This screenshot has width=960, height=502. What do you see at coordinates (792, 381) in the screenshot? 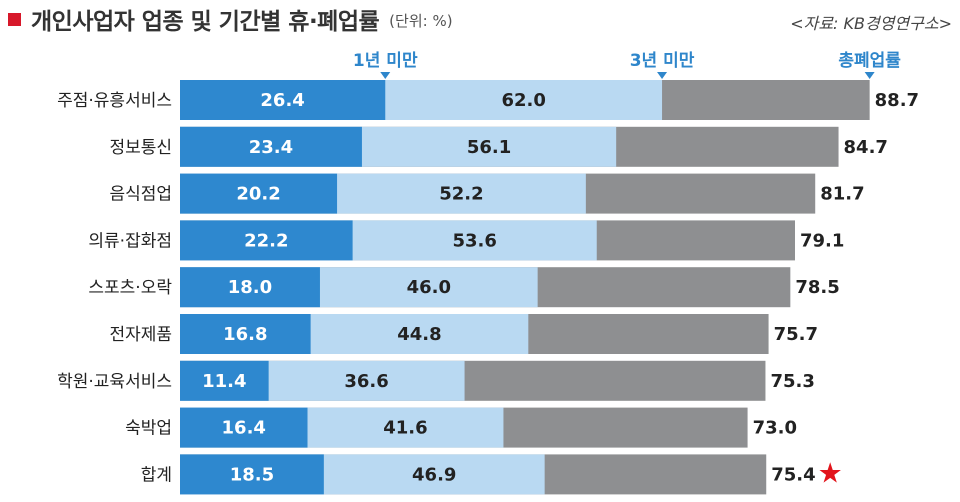
I see `value-label-total: 75.3` at bounding box center [792, 381].